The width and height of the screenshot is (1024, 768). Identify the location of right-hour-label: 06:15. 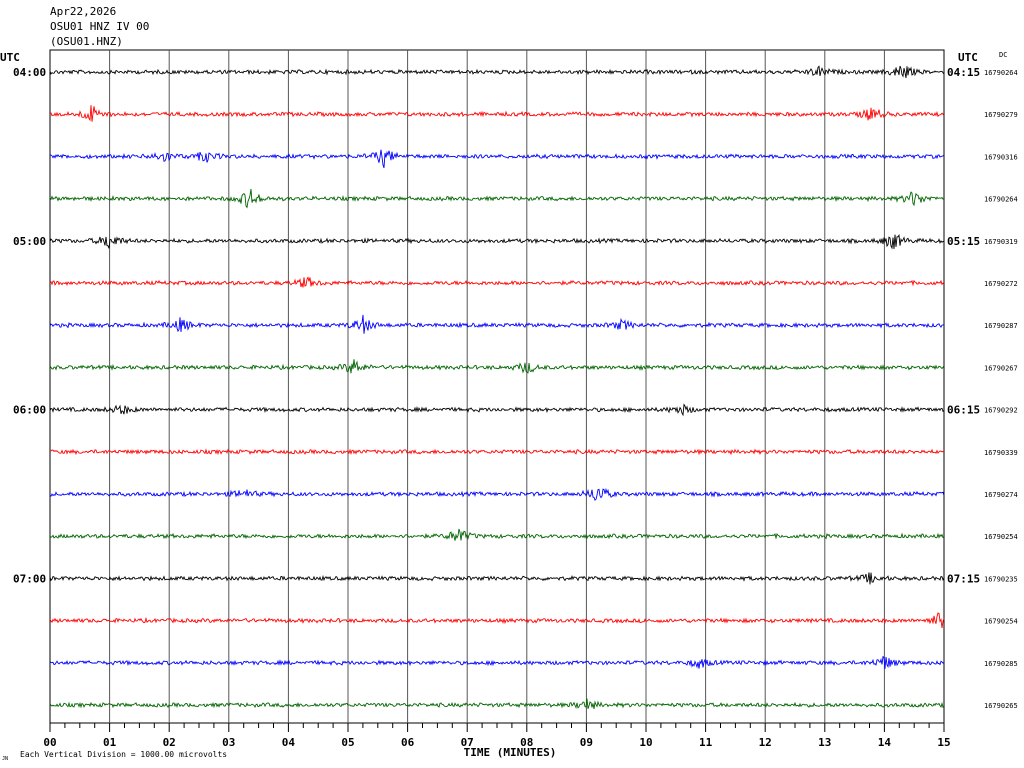
(963, 410).